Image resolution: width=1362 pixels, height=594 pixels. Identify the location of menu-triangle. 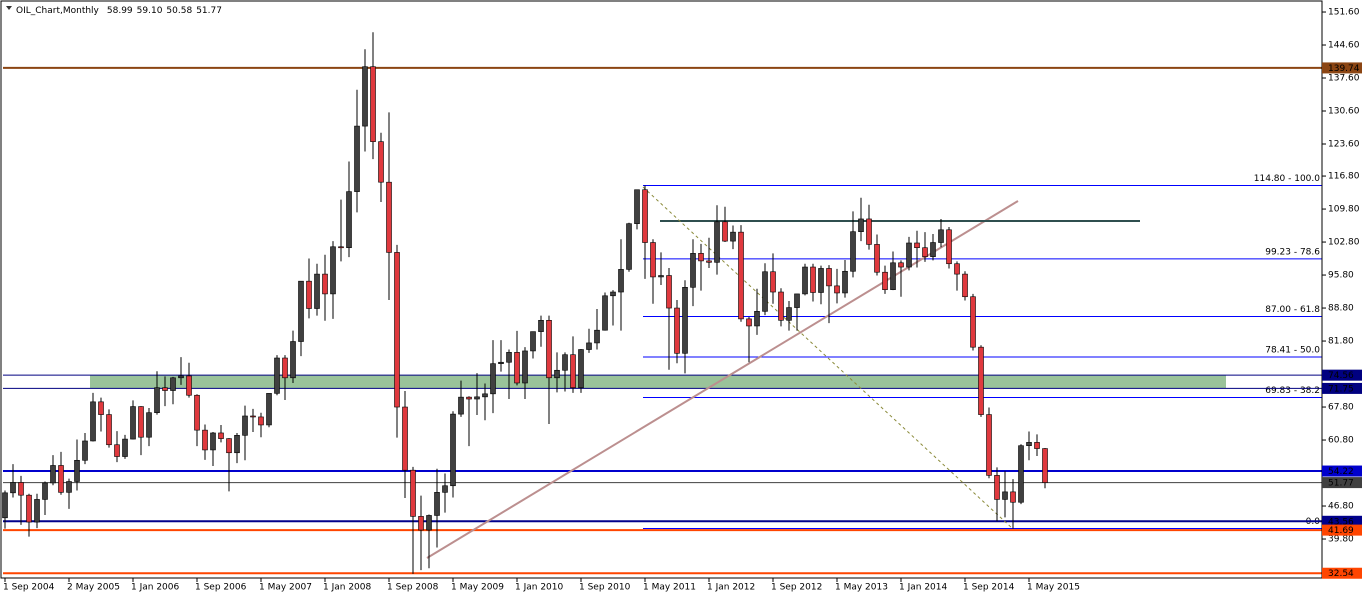
(9, 8).